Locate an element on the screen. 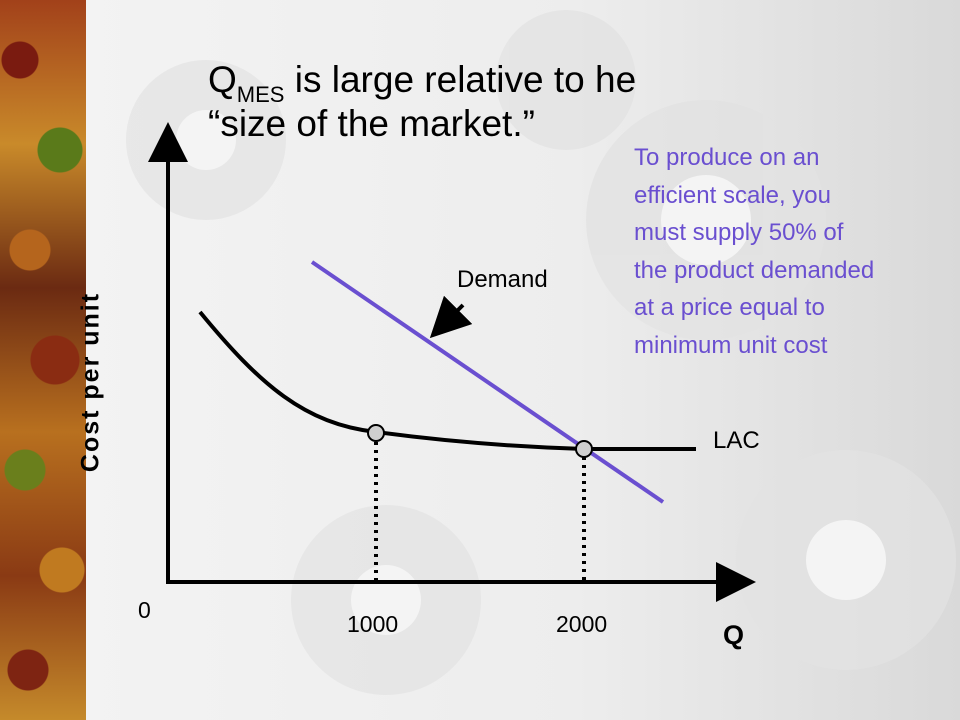 Image resolution: width=960 pixels, height=720 pixels. intersection-point is located at coordinates (584, 449).